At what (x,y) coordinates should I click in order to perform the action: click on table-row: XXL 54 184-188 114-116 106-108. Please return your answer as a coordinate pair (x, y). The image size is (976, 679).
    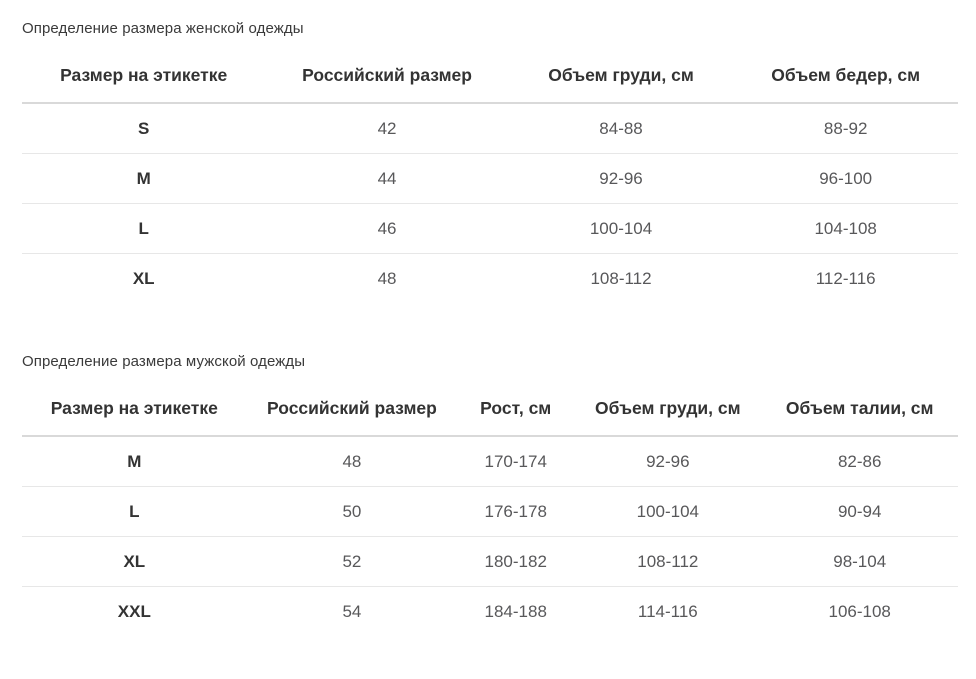
    Looking at the image, I should click on (490, 611).